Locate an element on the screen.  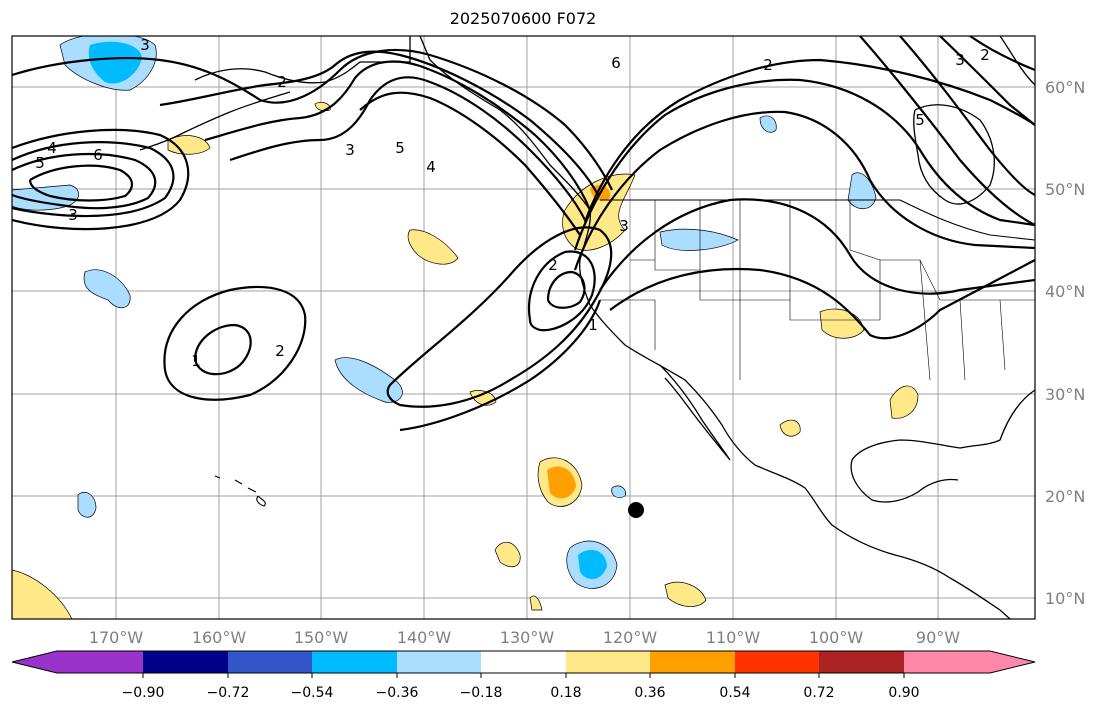
longitude-label: 150°W is located at coordinates (321, 637).